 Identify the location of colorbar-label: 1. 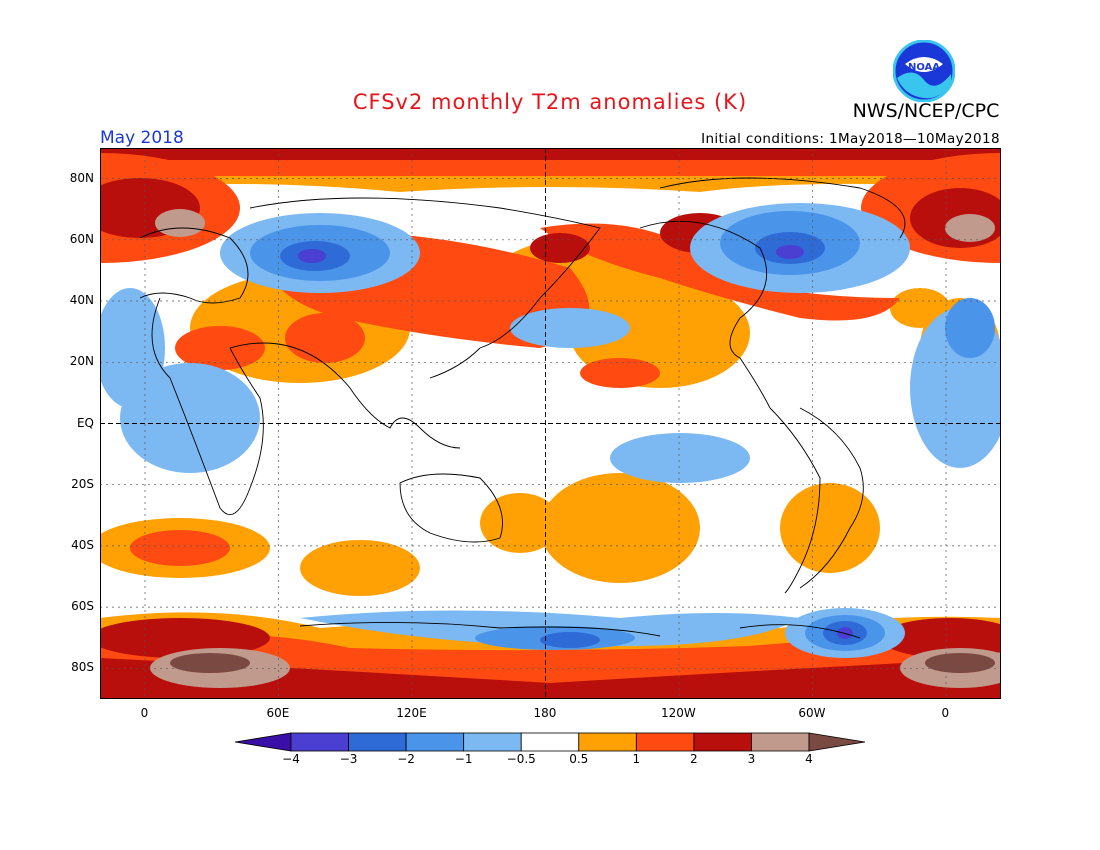
(636, 759).